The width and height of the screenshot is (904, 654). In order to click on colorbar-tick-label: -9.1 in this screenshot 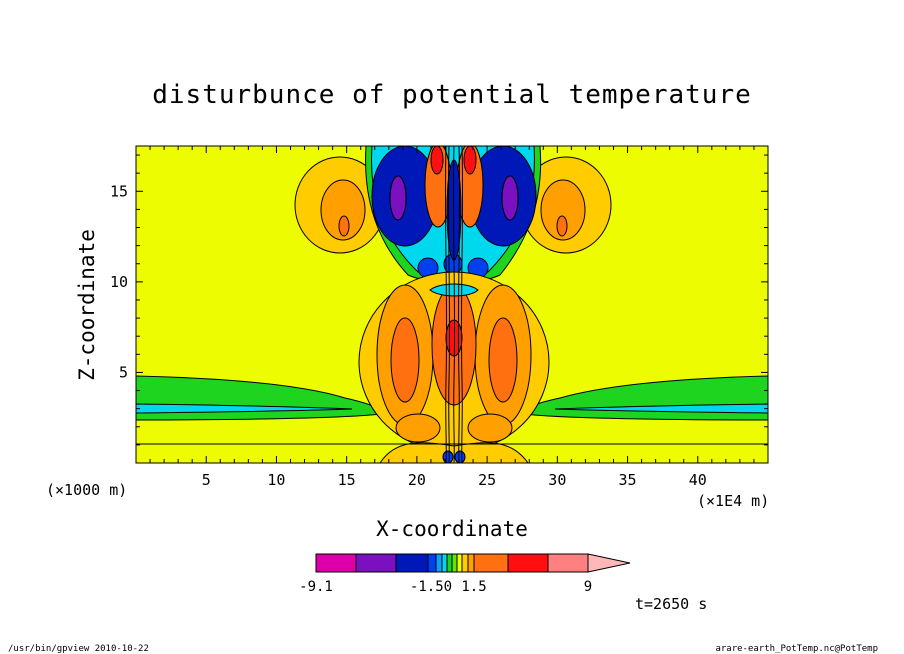, I will do `click(316, 587)`.